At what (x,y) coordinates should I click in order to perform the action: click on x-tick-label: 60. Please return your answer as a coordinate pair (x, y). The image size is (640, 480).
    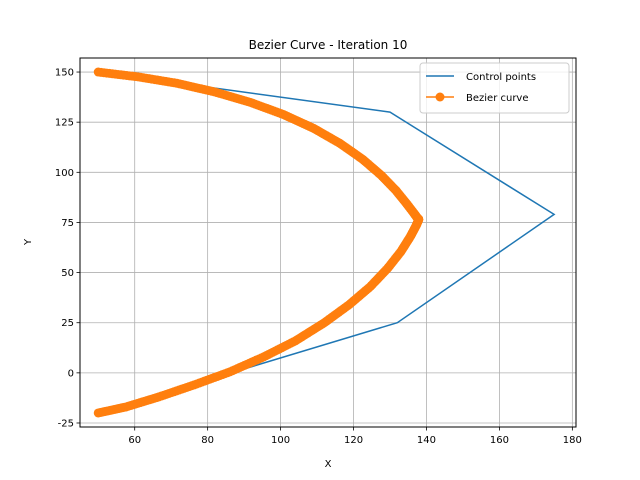
    Looking at the image, I should click on (134, 440).